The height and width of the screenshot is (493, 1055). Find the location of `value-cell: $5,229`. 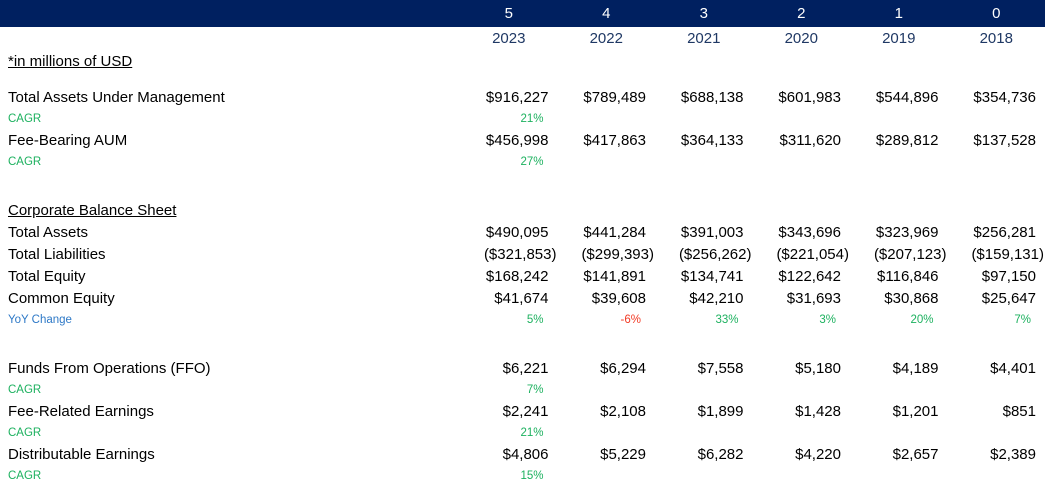

value-cell: $5,229 is located at coordinates (623, 454).